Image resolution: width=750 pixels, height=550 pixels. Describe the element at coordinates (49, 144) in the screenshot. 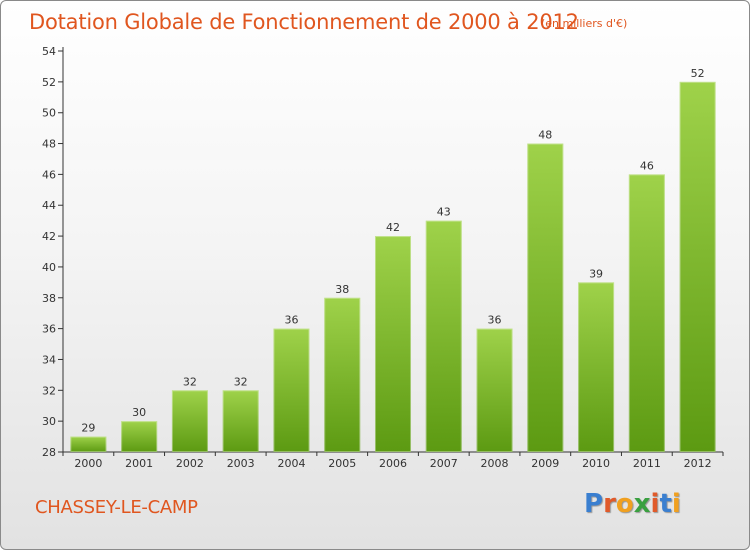

I see `y-tick-label: 48` at that location.